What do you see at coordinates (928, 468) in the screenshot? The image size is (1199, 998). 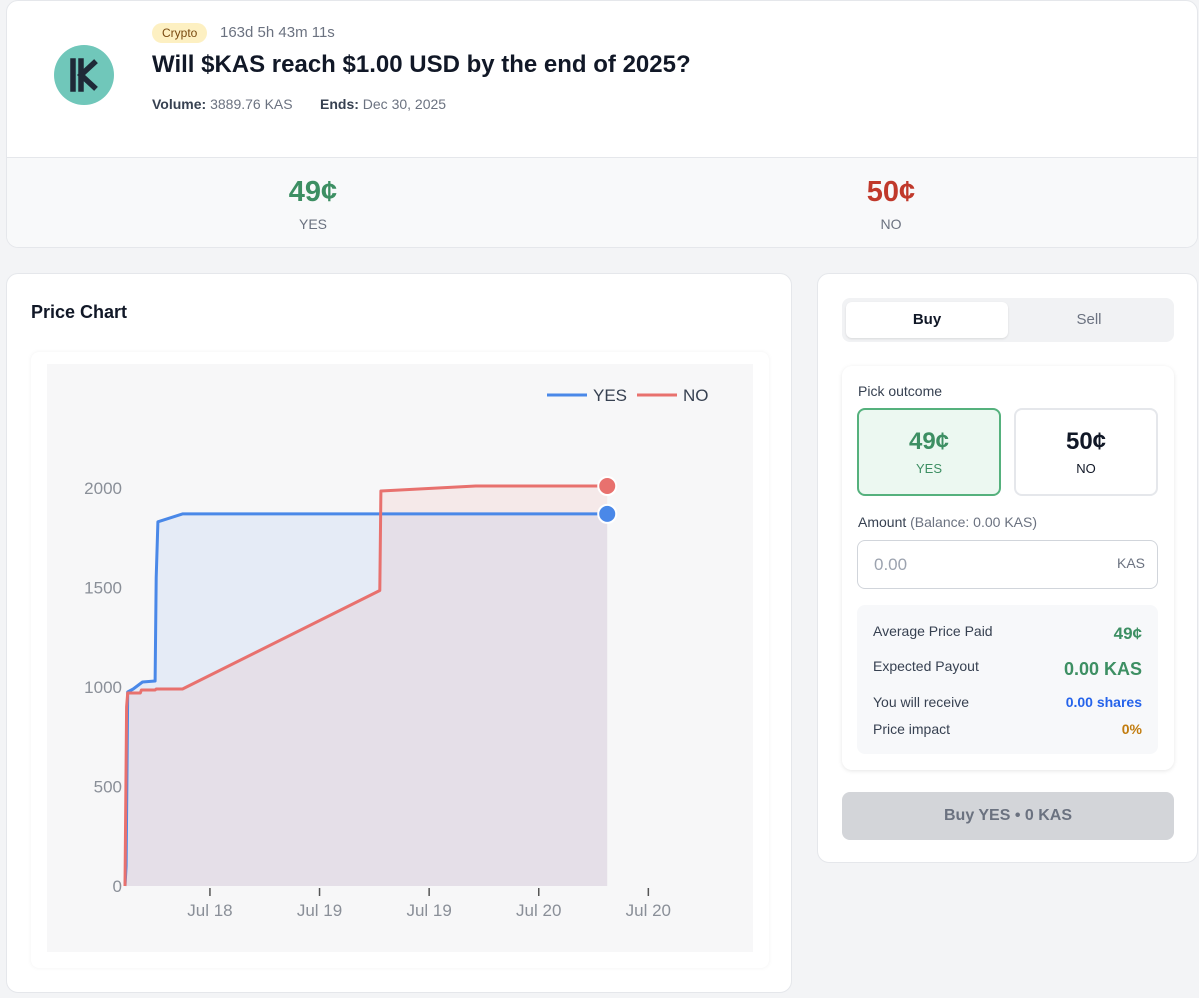 I see `outcome-yes-label: YES` at bounding box center [928, 468].